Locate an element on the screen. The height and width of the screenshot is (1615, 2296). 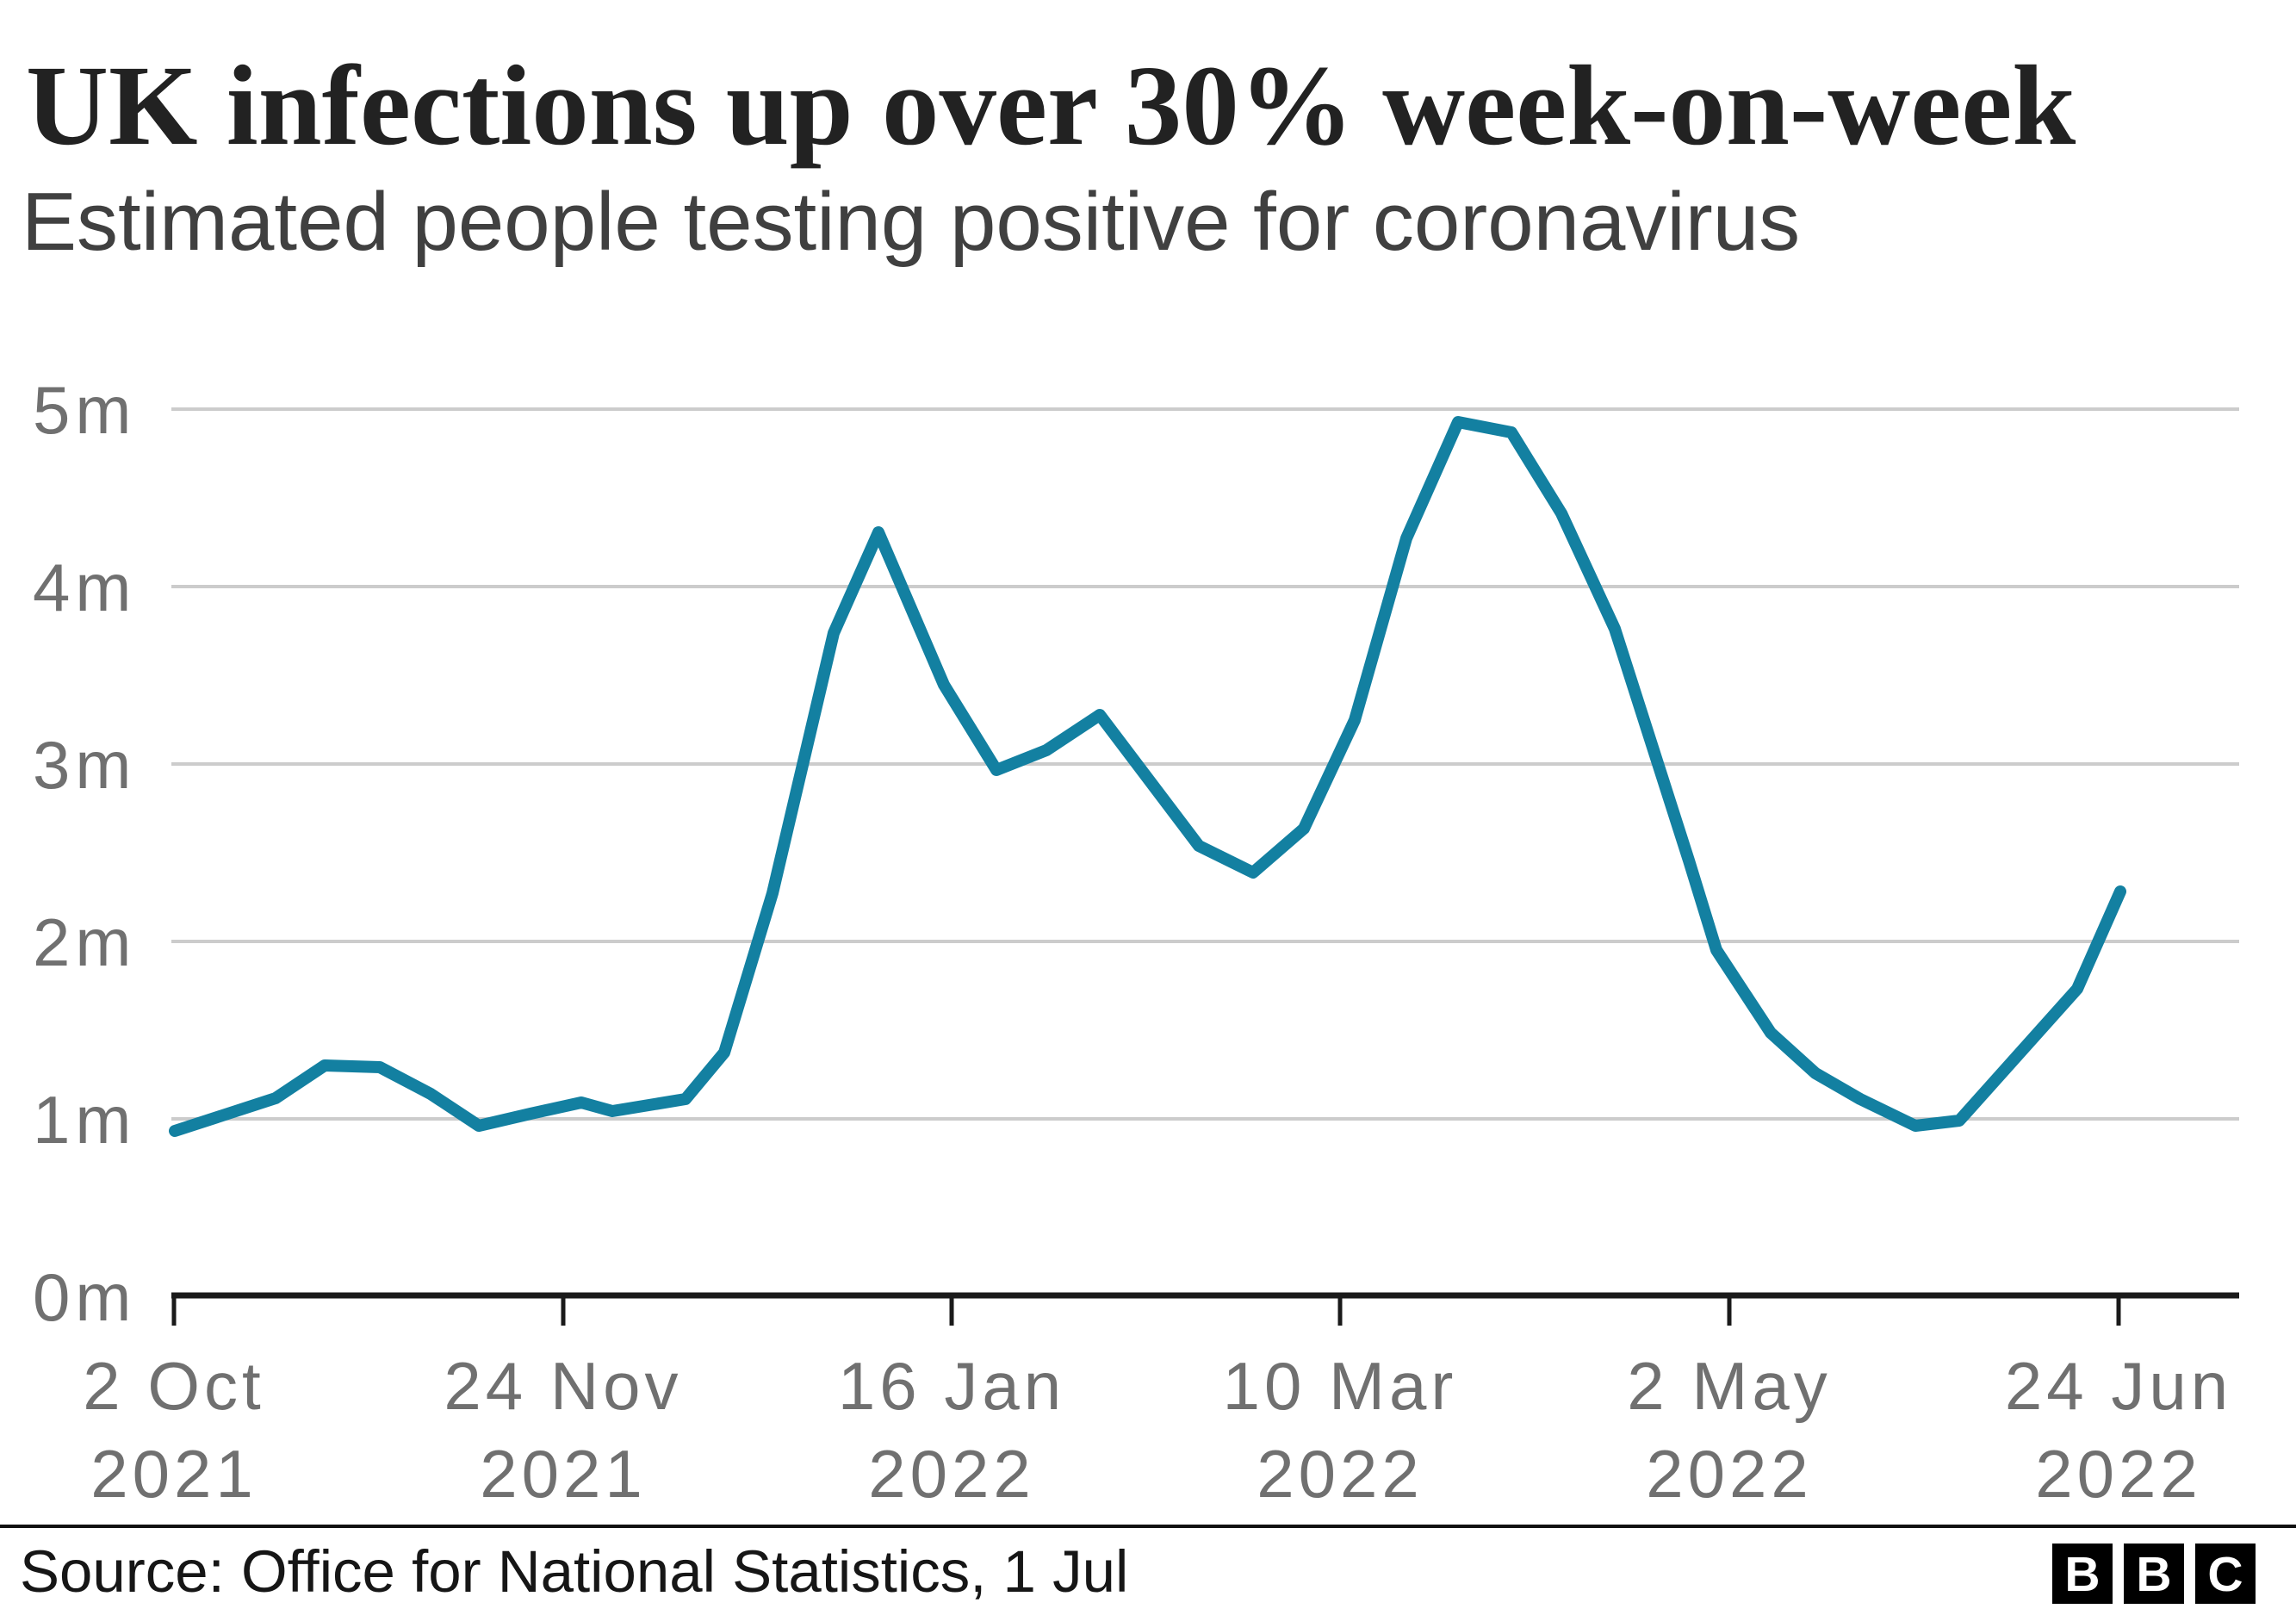
svg-text: 16 Jan is located at coordinates (951, 1386).